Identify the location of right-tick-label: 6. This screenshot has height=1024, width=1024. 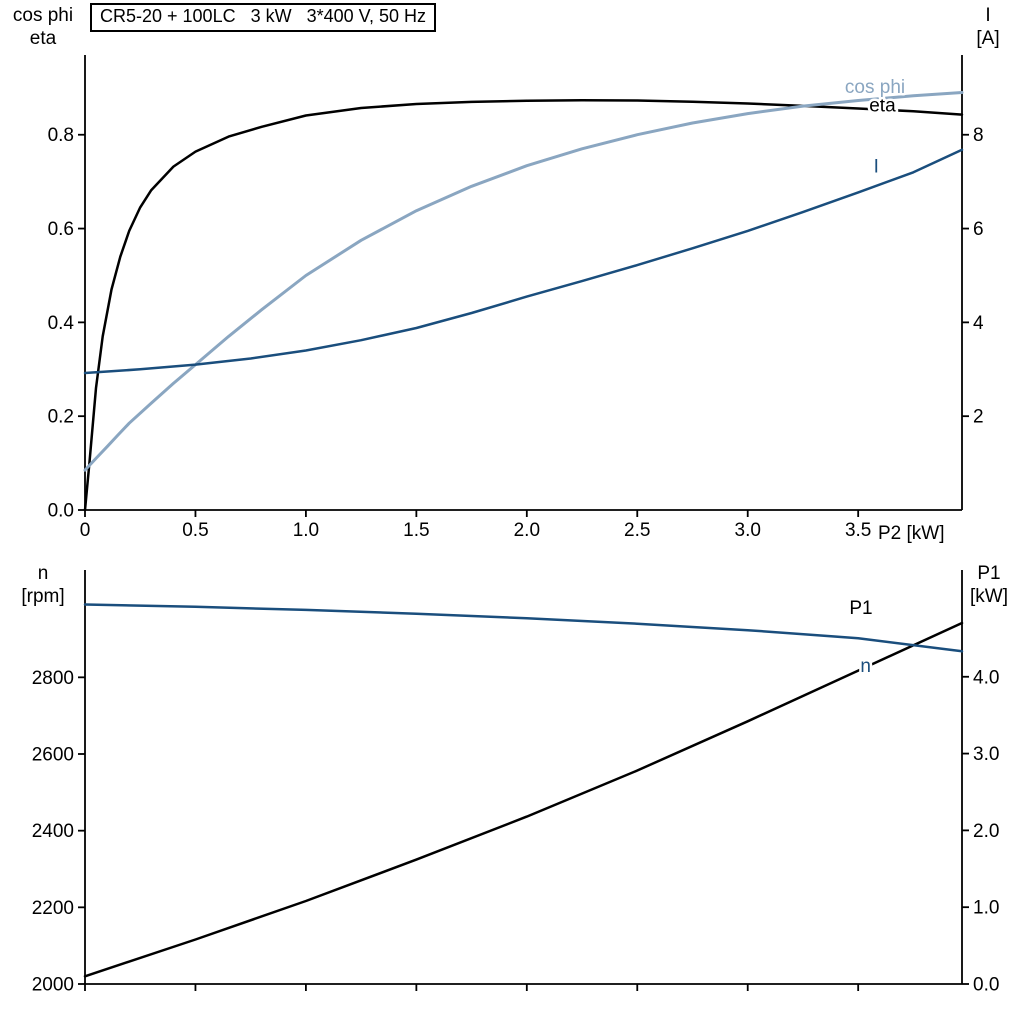
(978, 229).